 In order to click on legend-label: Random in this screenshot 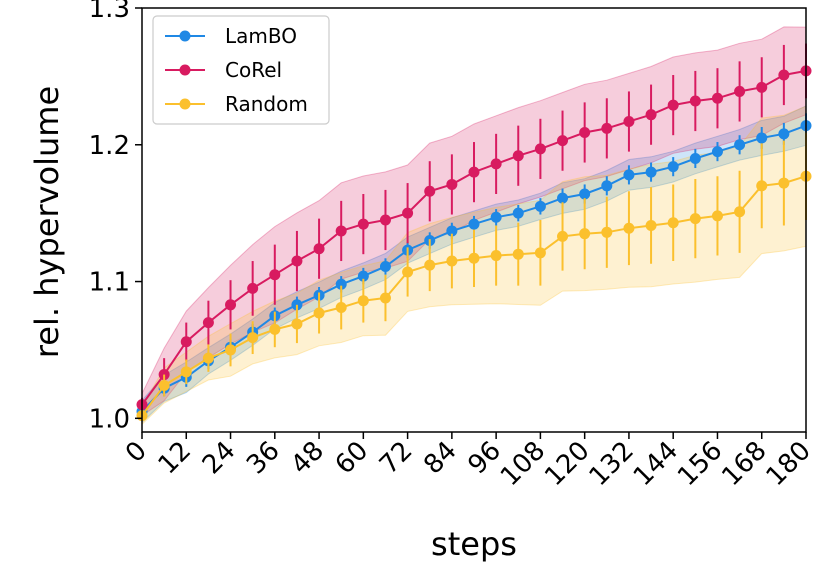, I will do `click(266, 104)`.